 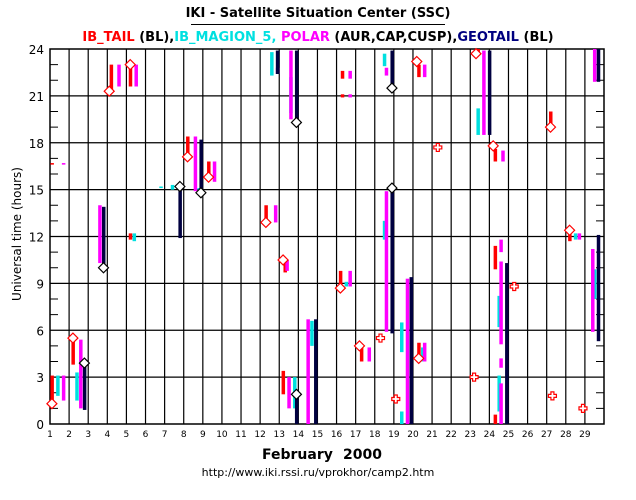 I want to click on y-tick-label: 21, so click(x=36, y=97).